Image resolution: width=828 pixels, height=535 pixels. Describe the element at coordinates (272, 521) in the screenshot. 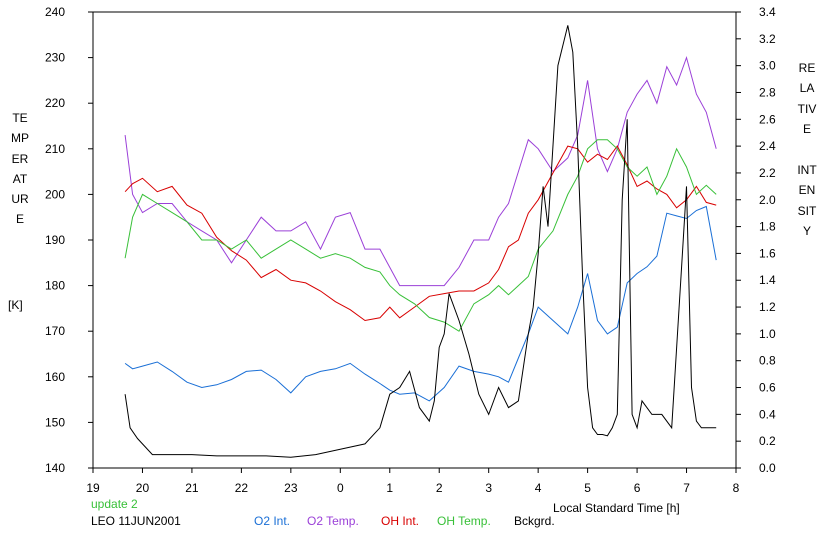

I see `legend-item: O2 Int.` at that location.